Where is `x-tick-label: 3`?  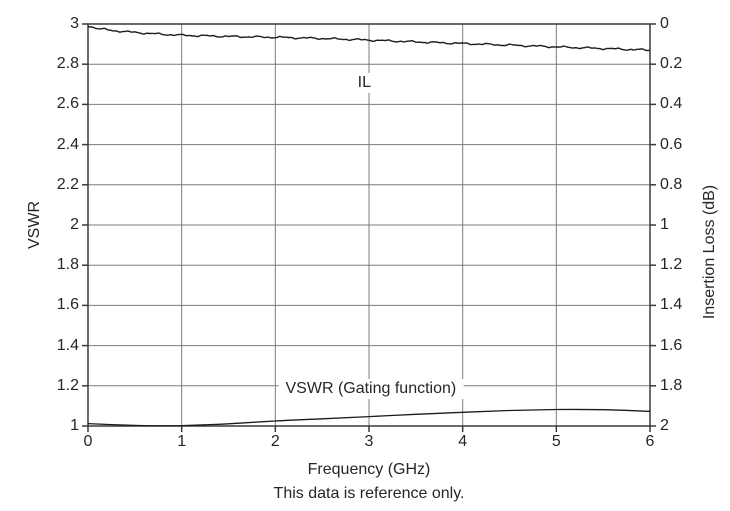
x-tick-label: 3 is located at coordinates (369, 441).